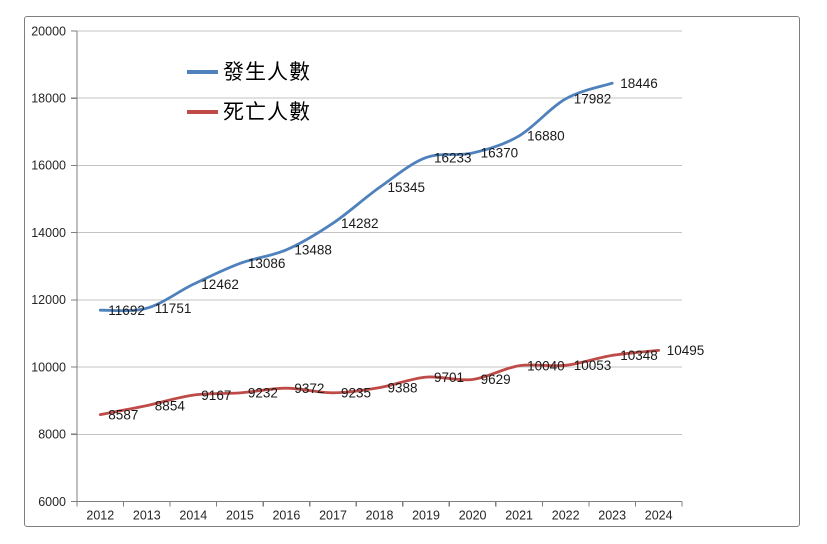 Image resolution: width=827 pixels, height=544 pixels. What do you see at coordinates (496, 379) in the screenshot?
I see `data-label: 9629` at bounding box center [496, 379].